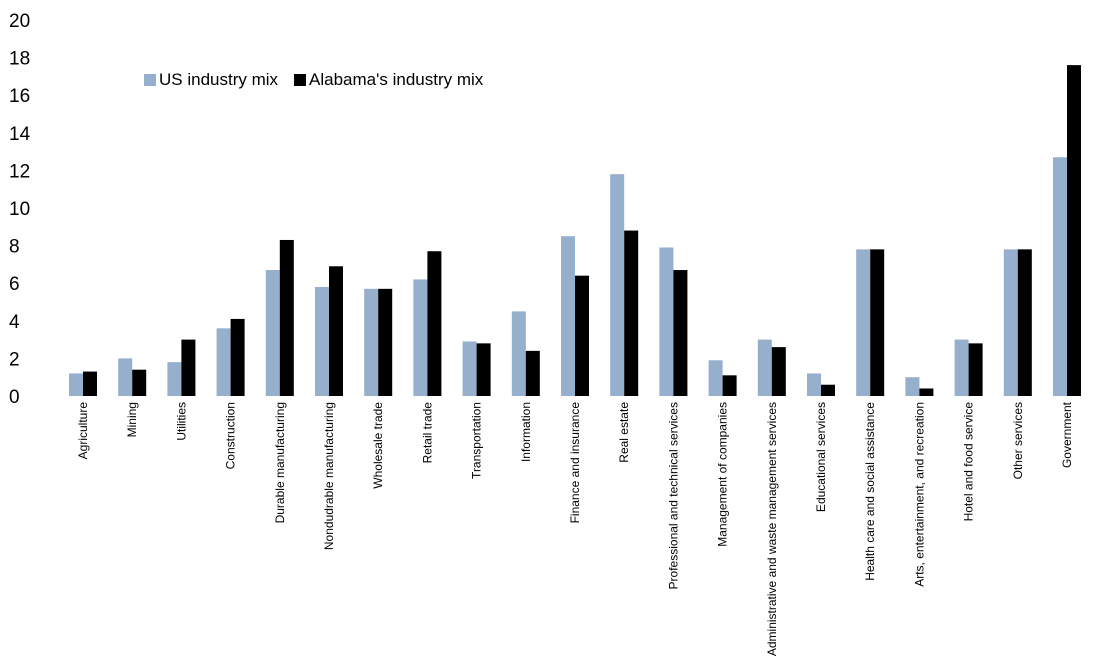 This screenshot has height=671, width=1108. Describe the element at coordinates (969, 462) in the screenshot. I see `x-category-label: Hotel and food service` at that location.